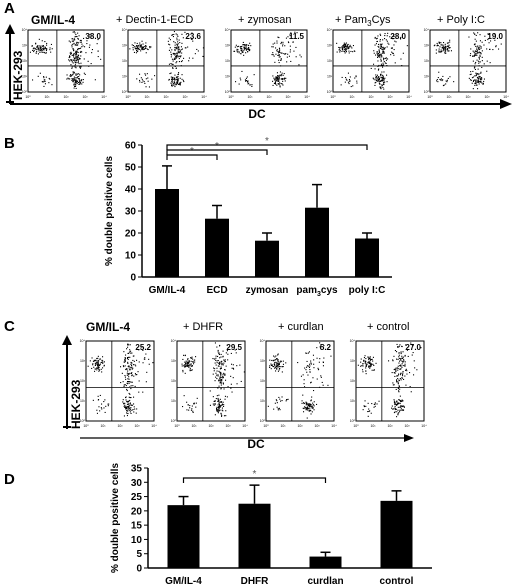 The height and width of the screenshot is (588, 520). What do you see at coordinates (193, 36) in the screenshot?
I see `flow-percent-label: 23.6` at bounding box center [193, 36].